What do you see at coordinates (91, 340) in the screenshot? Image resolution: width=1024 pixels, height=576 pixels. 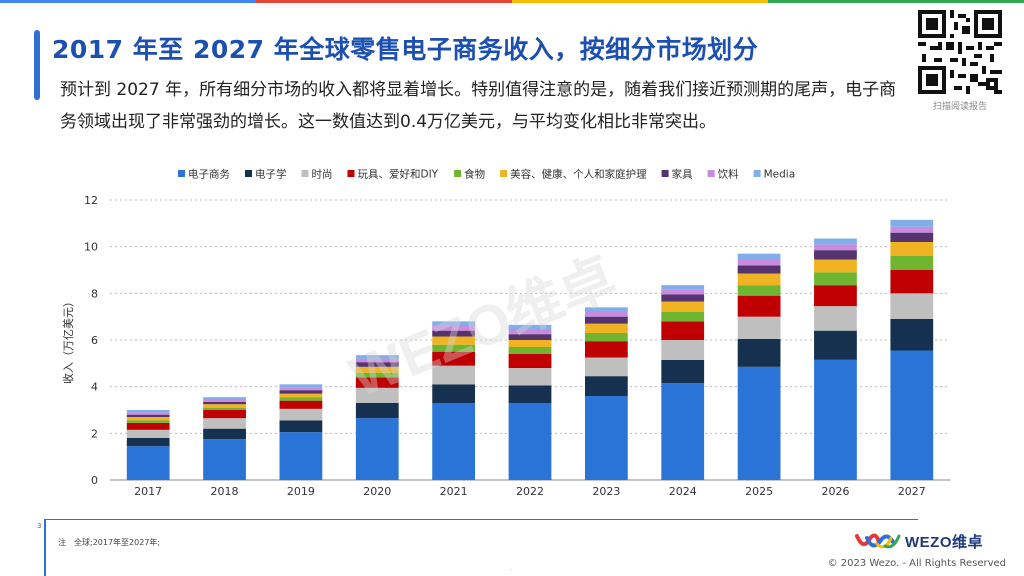 I see `chart-y-axis: 0 2 4 6 8 10 12` at bounding box center [91, 340].